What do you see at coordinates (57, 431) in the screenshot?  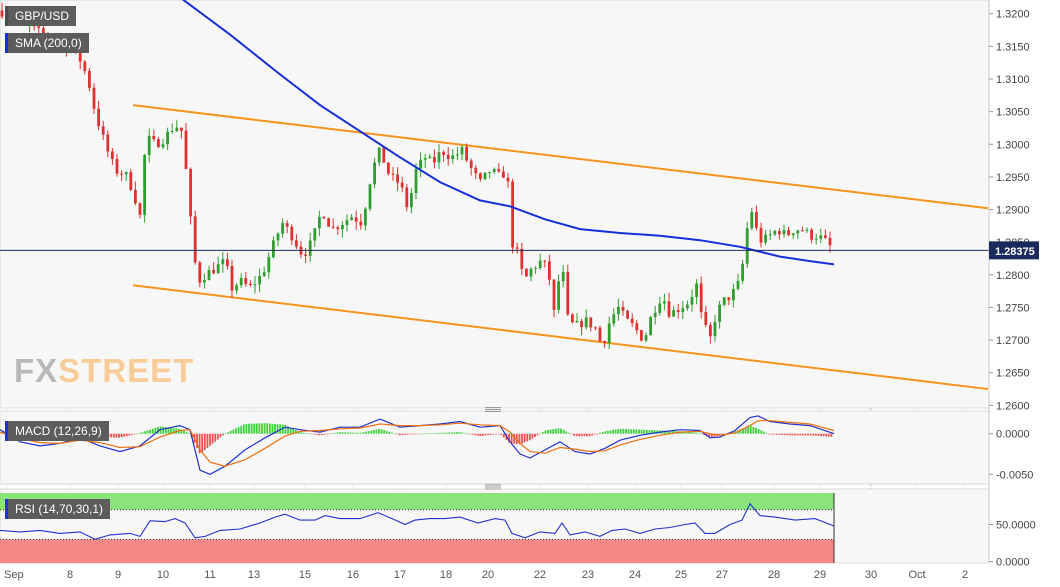 I see `macd-legend: MACD (12,26,9)` at bounding box center [57, 431].